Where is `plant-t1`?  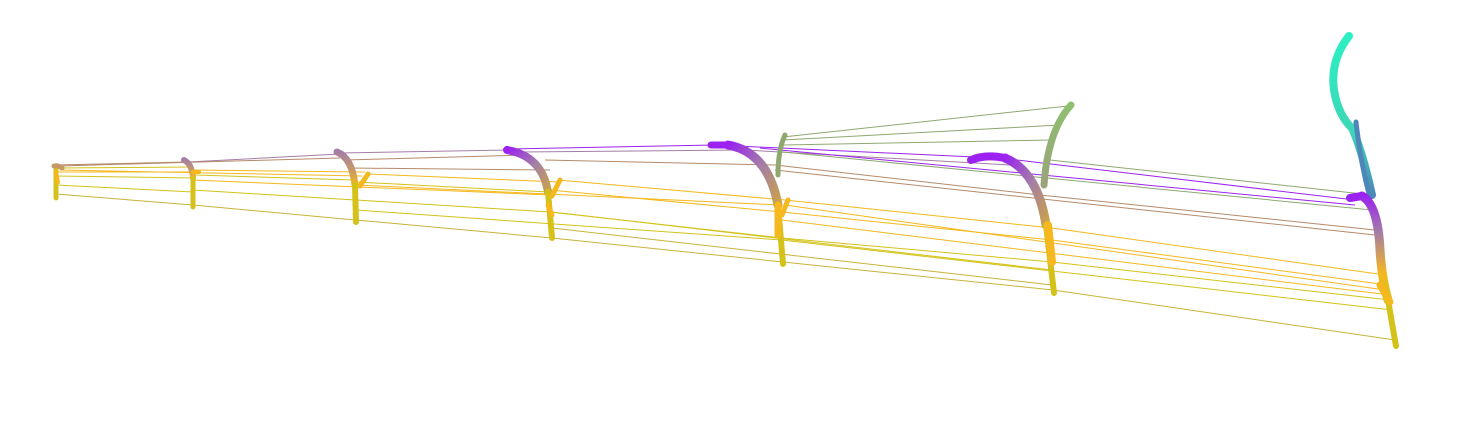 plant-t1 is located at coordinates (58, 182).